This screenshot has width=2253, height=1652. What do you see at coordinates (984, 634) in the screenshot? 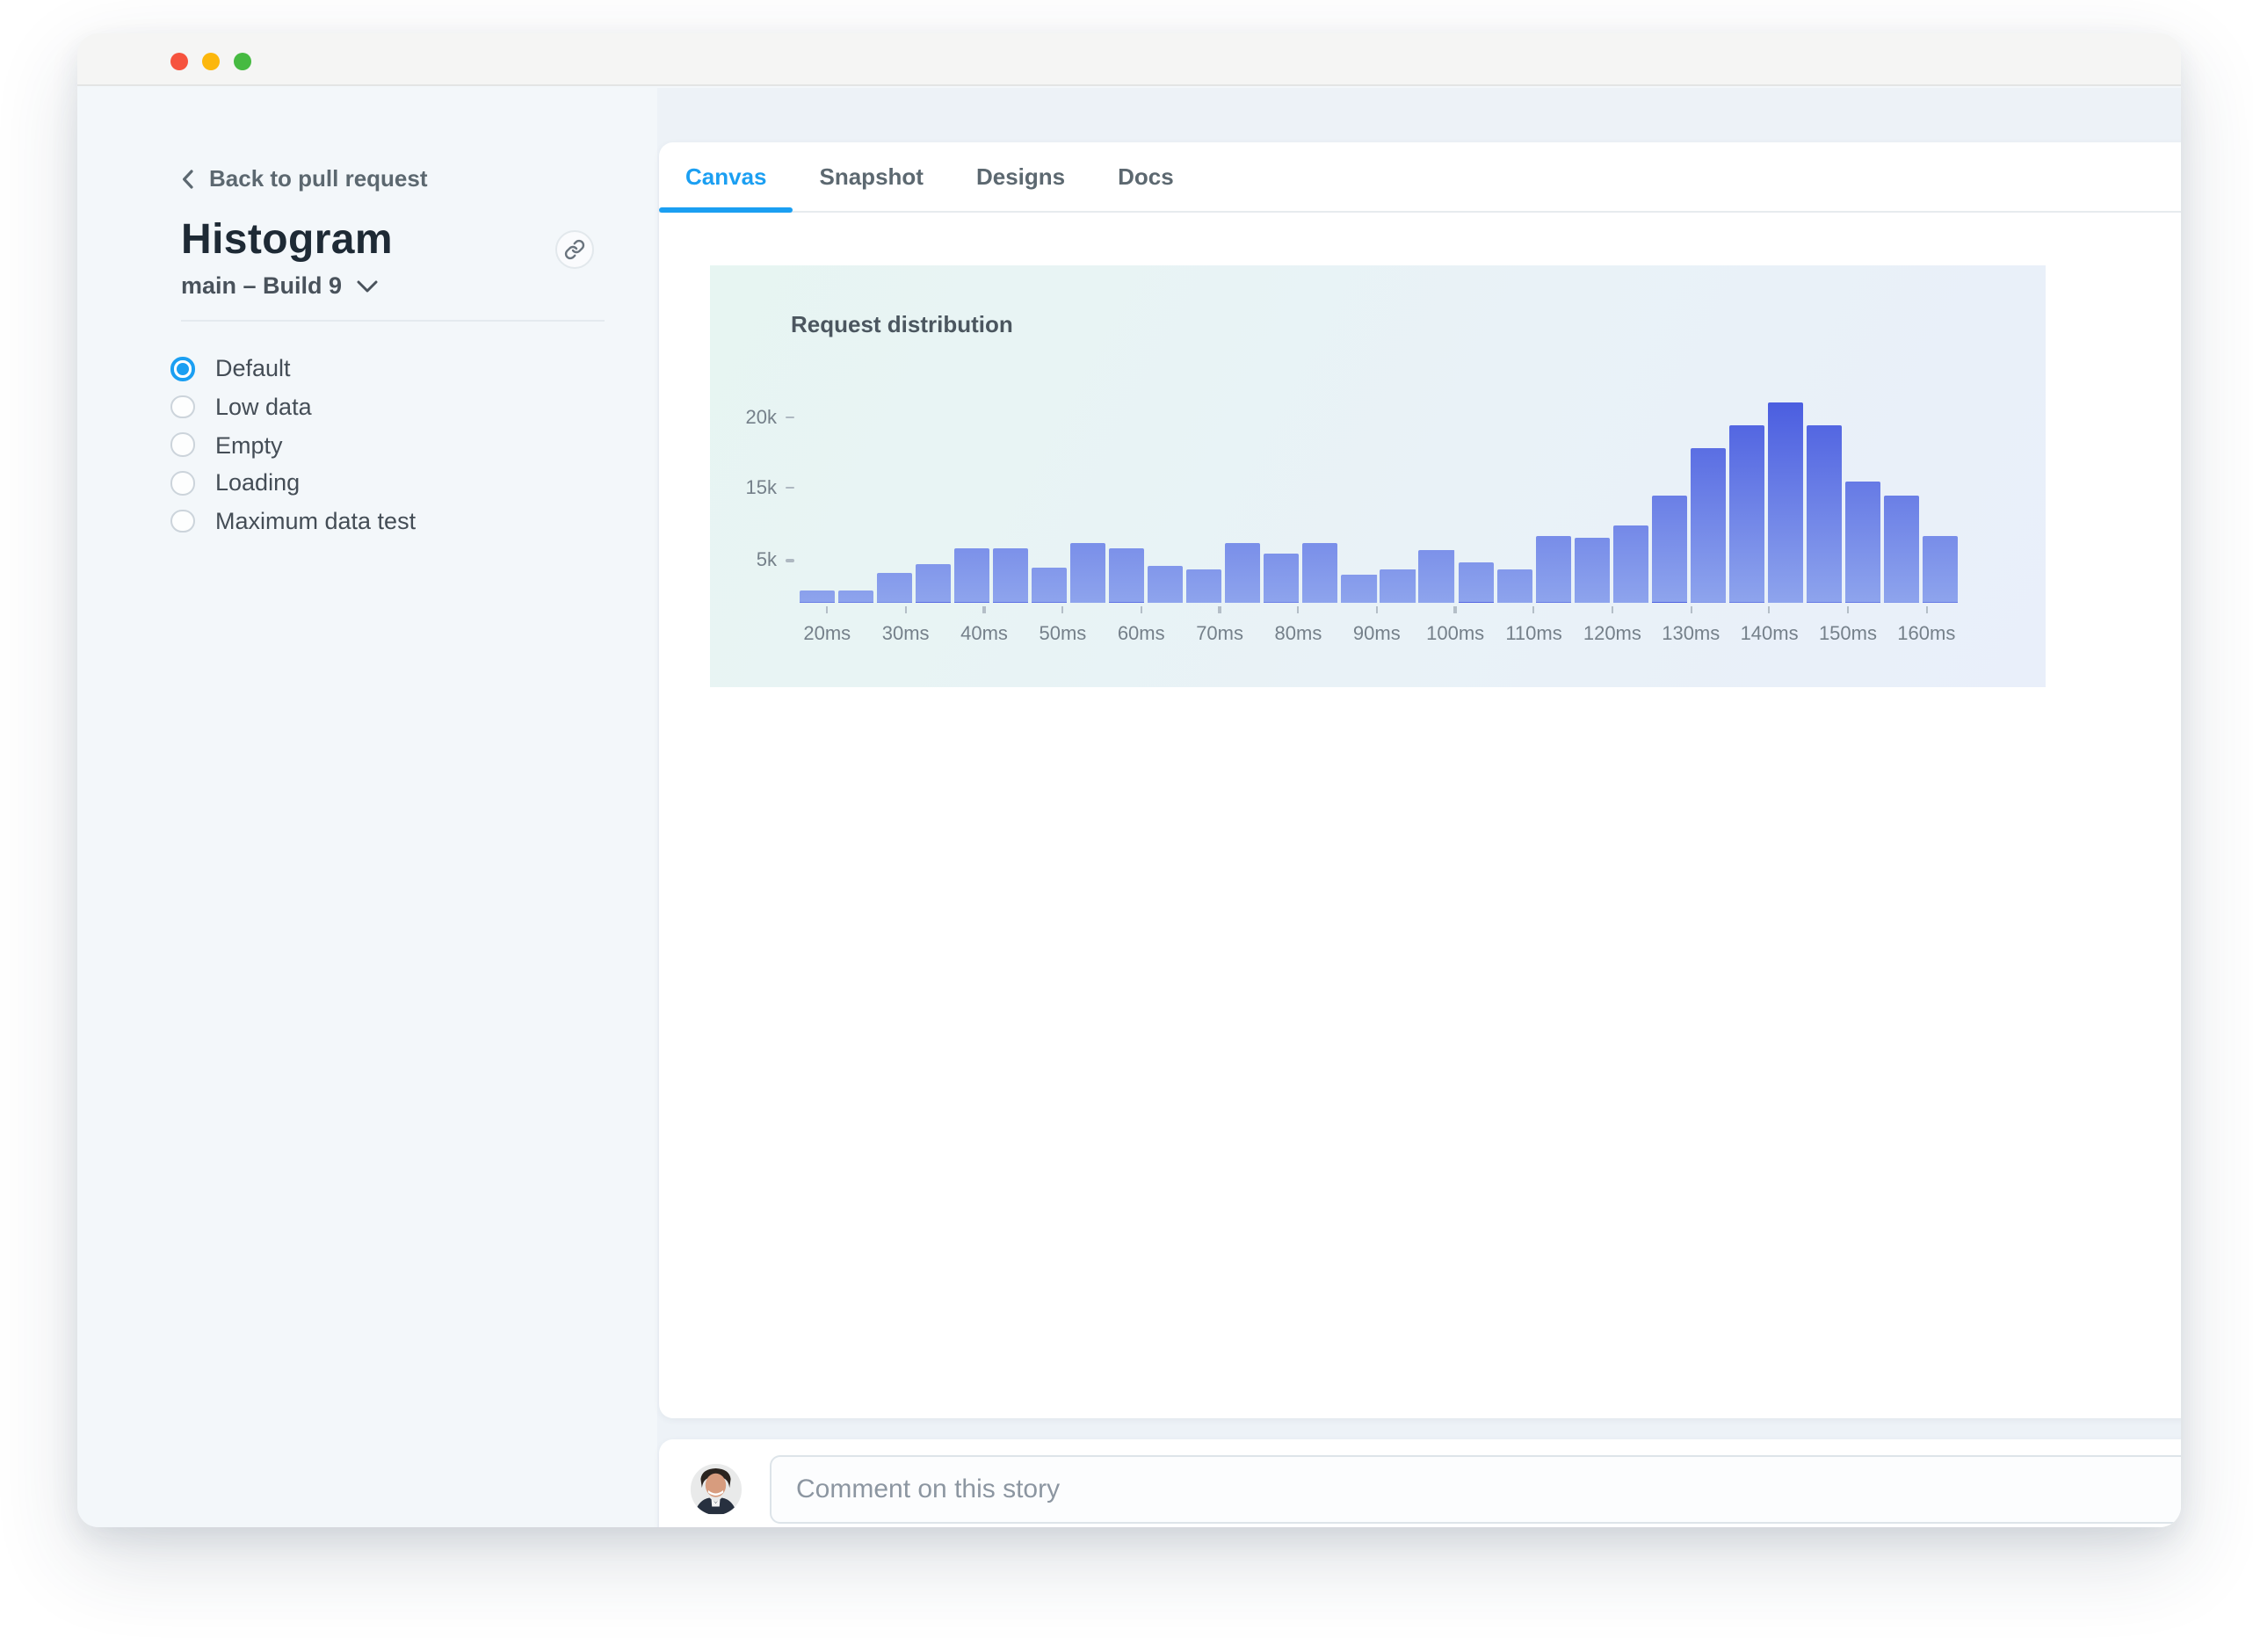
I see `x-axis-tick-label: 40ms` at bounding box center [984, 634].